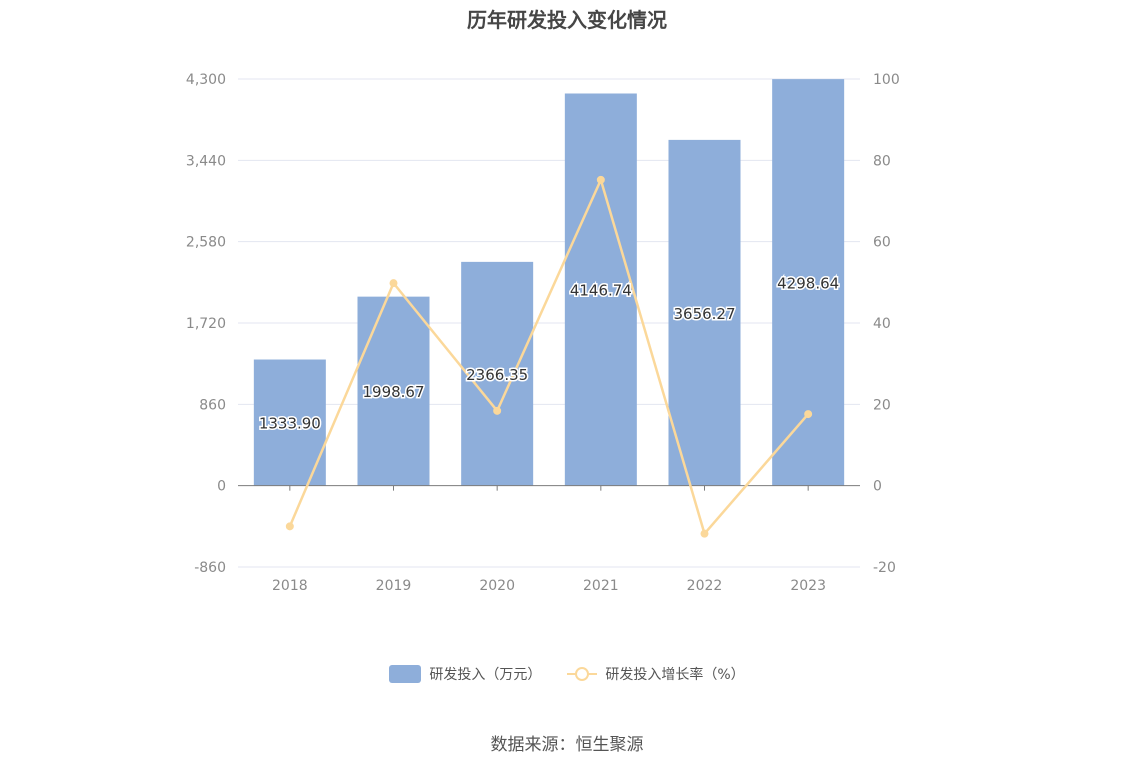  Describe the element at coordinates (877, 487) in the screenshot. I see `y-right-tick-label: 0` at that location.